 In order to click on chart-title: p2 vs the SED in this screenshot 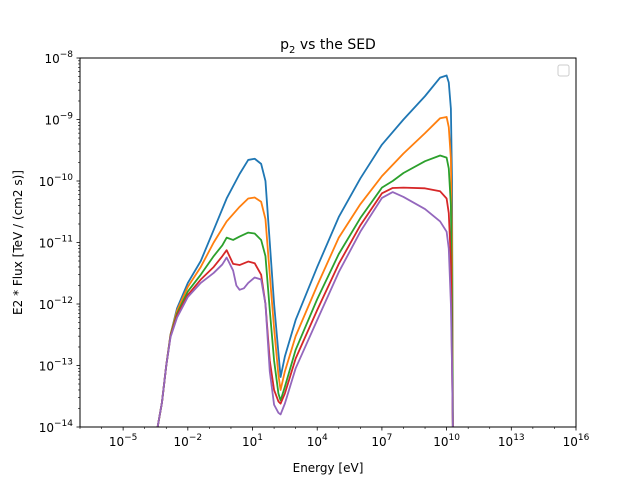, I will do `click(328, 46)`.